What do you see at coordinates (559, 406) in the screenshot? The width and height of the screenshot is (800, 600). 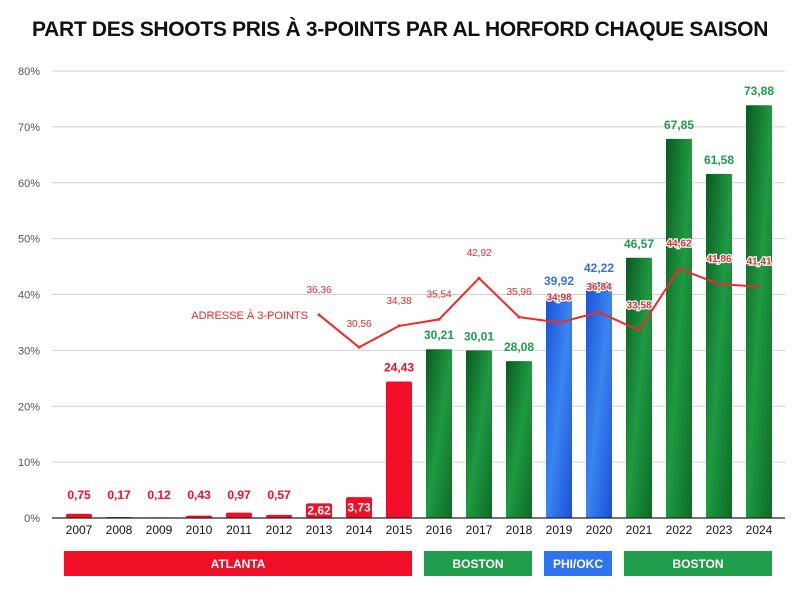 I see `bar-2019` at bounding box center [559, 406].